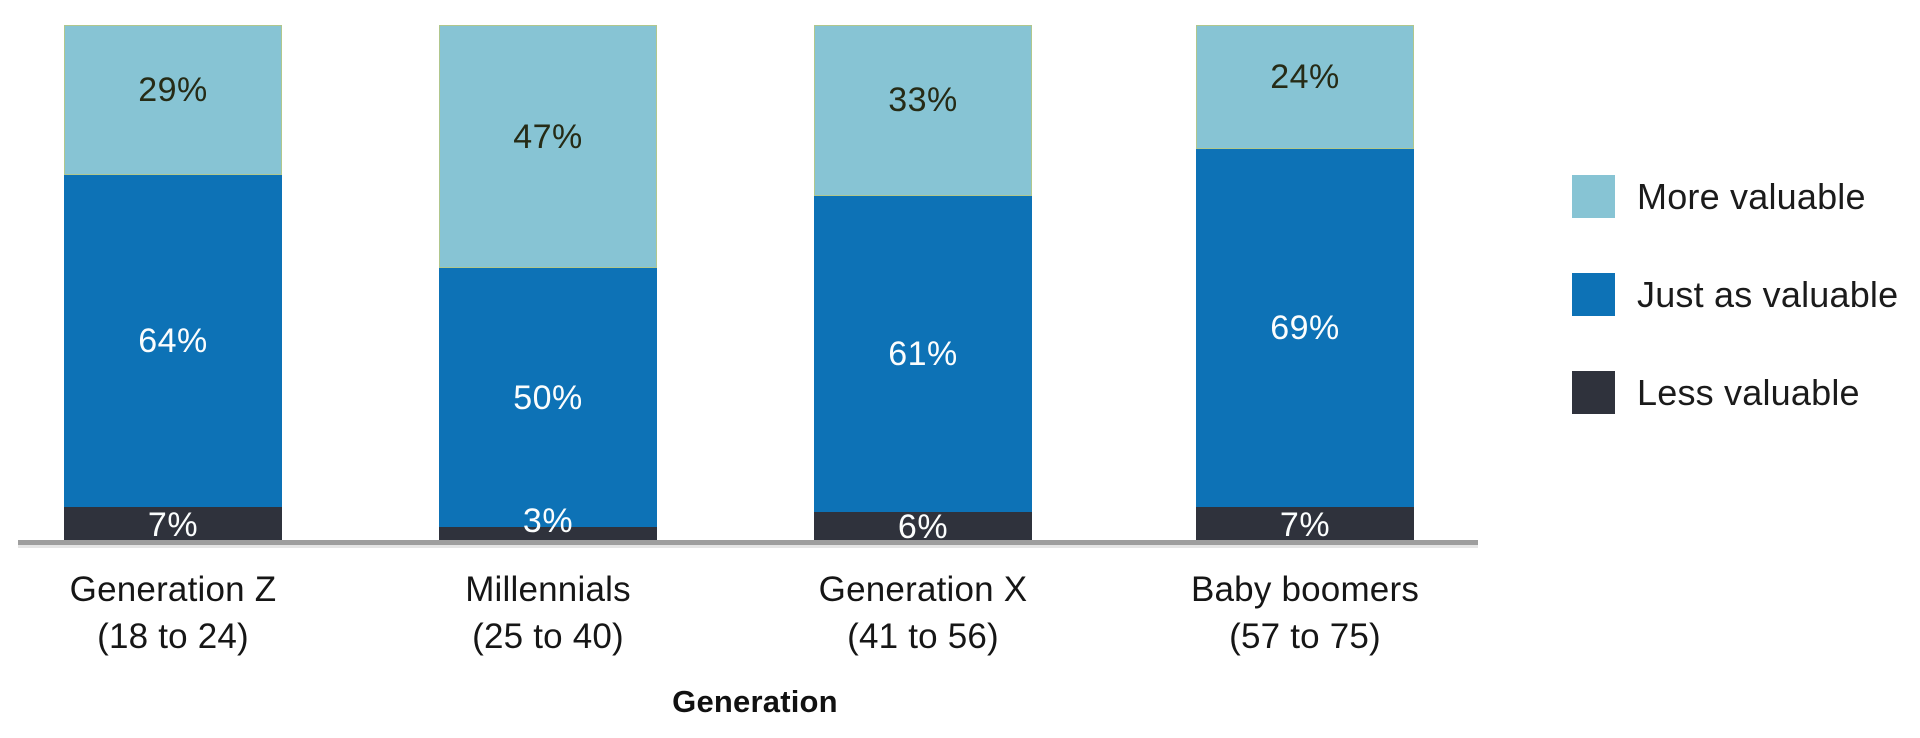 Image resolution: width=1920 pixels, height=738 pixels. Describe the element at coordinates (923, 100) in the screenshot. I see `value-label-more-valuable-generation-x: 33%` at that location.